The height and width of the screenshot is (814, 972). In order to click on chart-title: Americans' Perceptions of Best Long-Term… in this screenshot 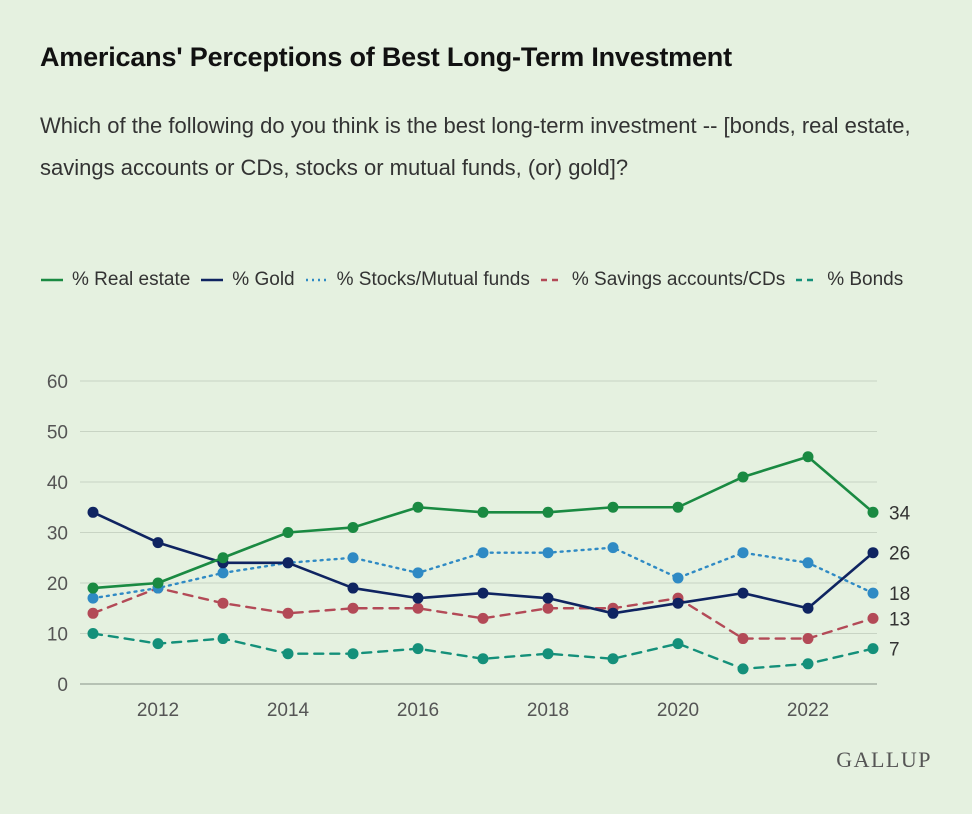, I will do `click(386, 57)`.